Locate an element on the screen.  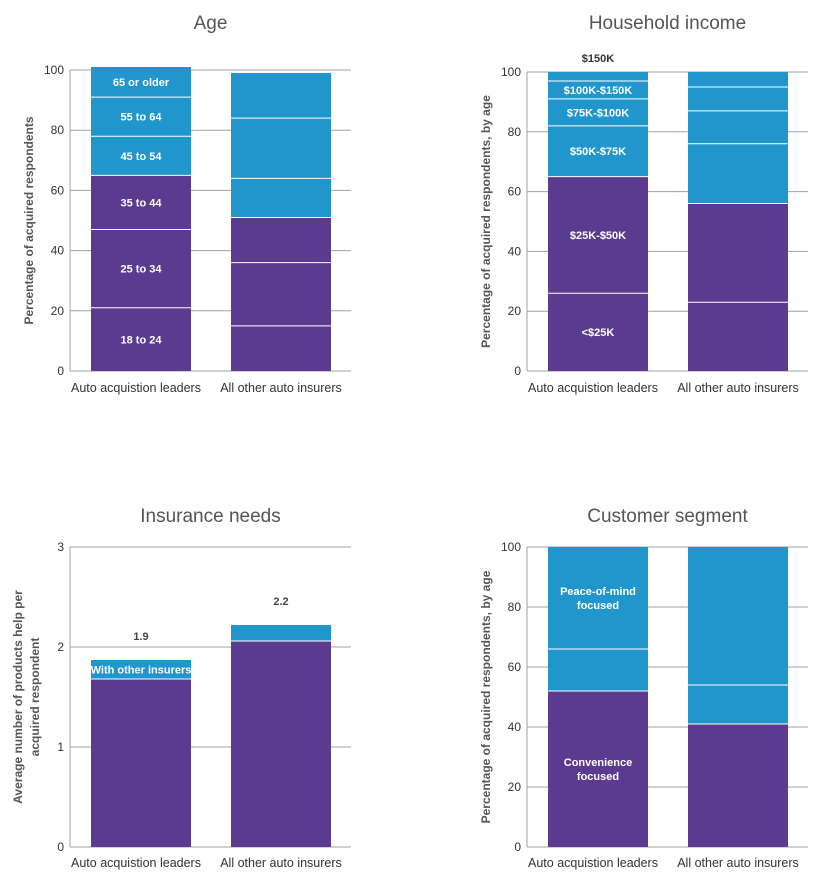
chart3-total-label: 2.2 is located at coordinates (280, 602).